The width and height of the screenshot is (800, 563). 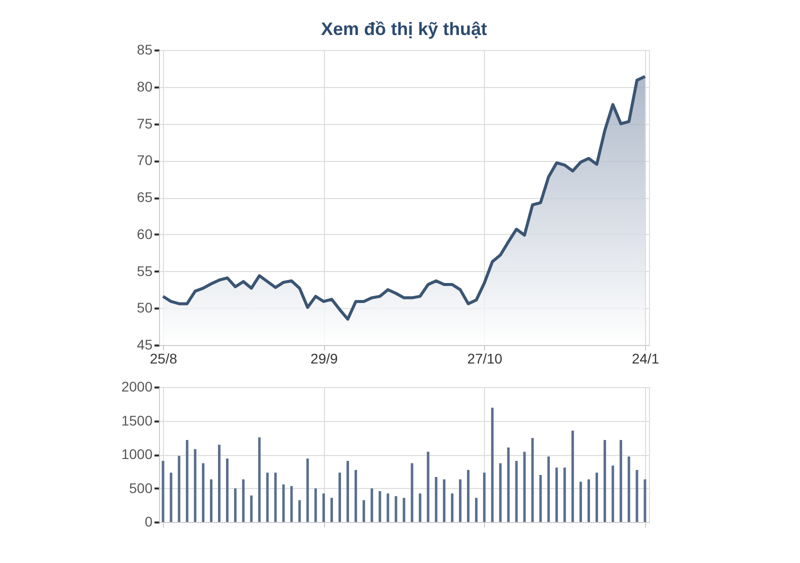 What do you see at coordinates (148, 522) in the screenshot?
I see `y-tick-label: 0` at bounding box center [148, 522].